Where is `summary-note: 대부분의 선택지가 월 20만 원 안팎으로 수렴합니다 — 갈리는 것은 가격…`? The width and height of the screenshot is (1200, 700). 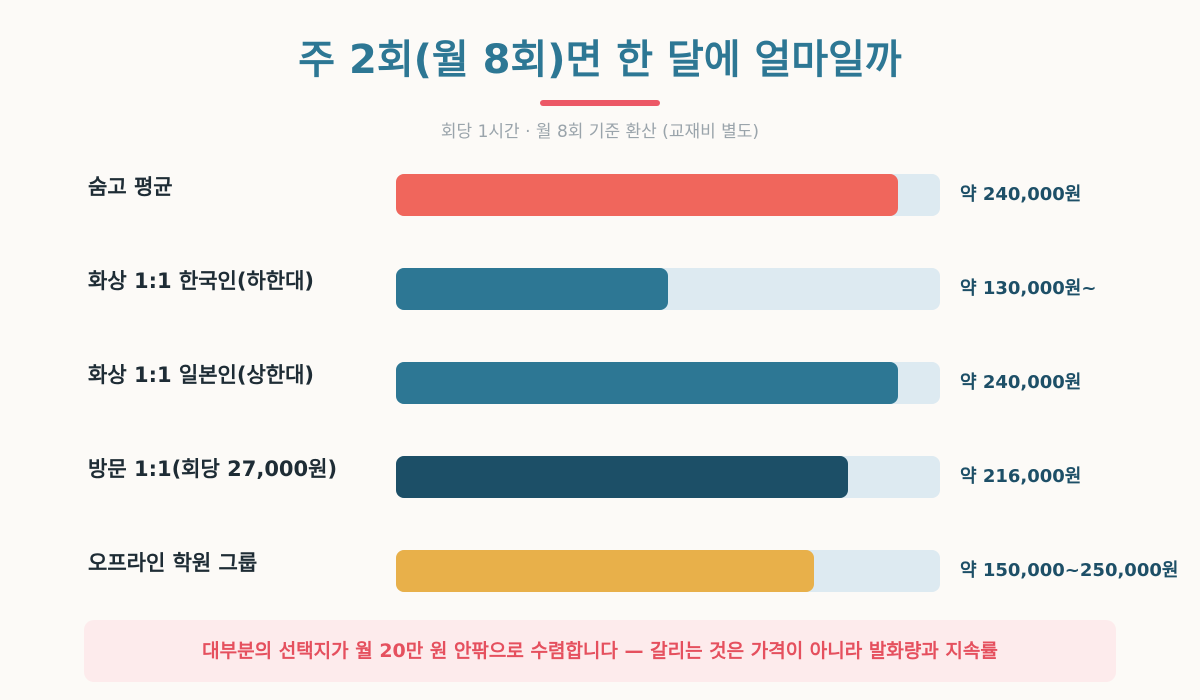 summary-note: 대부분의 선택지가 월 20만 원 안팎으로 수렴합니다 — 갈리는 것은 가격… is located at coordinates (600, 651).